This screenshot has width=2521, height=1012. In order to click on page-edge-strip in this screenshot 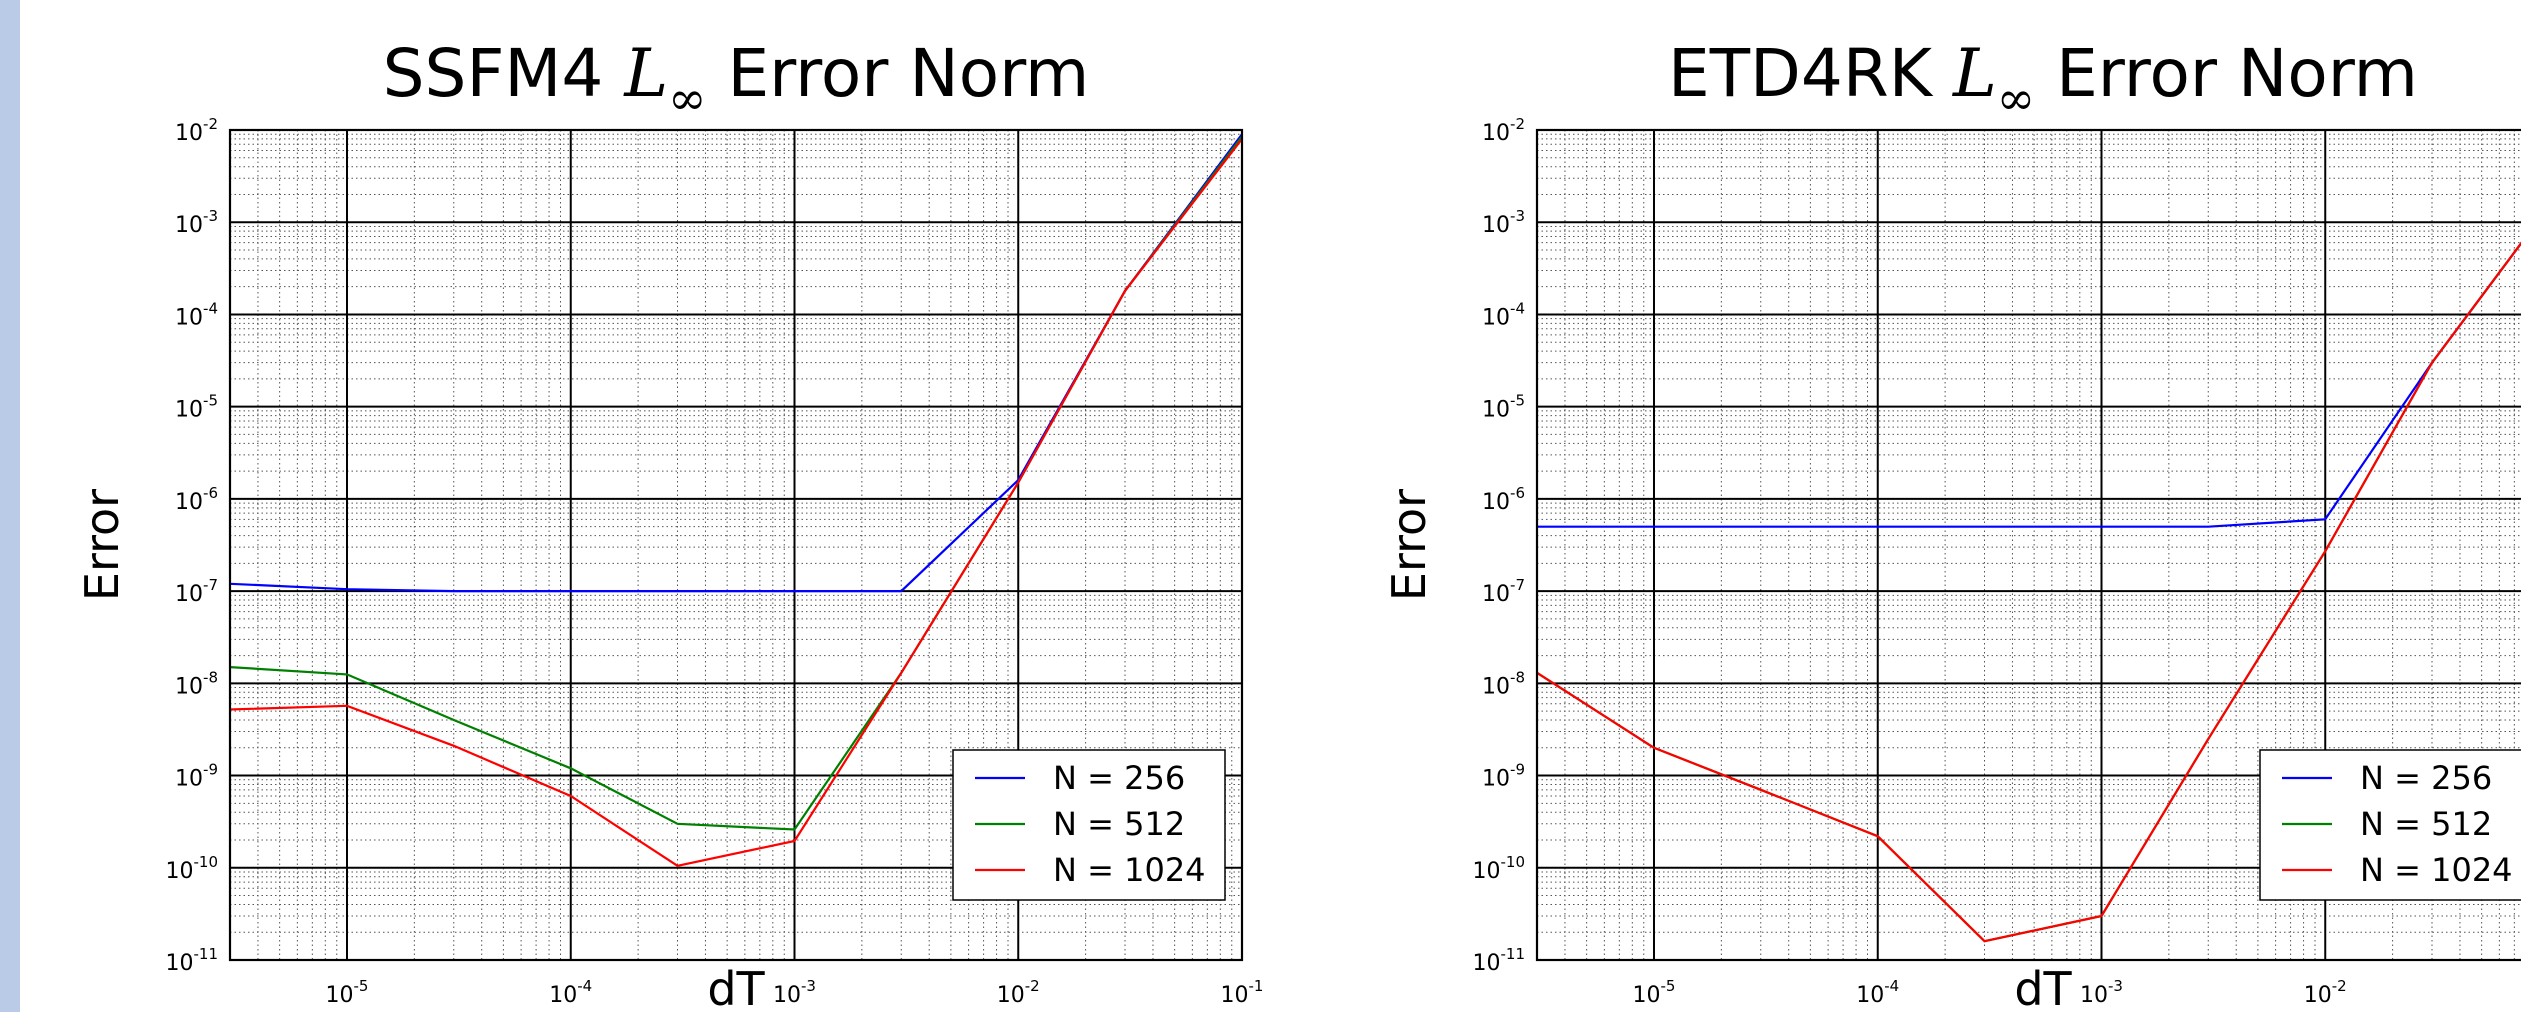, I will do `click(10, 506)`.